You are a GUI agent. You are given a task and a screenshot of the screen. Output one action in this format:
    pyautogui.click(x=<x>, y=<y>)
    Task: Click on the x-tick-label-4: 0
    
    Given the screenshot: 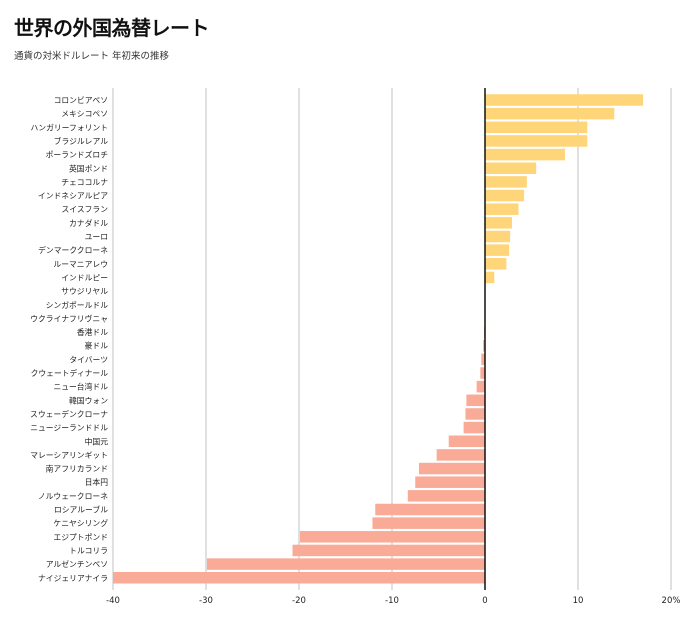 What is the action you would take?
    pyautogui.click(x=484, y=601)
    